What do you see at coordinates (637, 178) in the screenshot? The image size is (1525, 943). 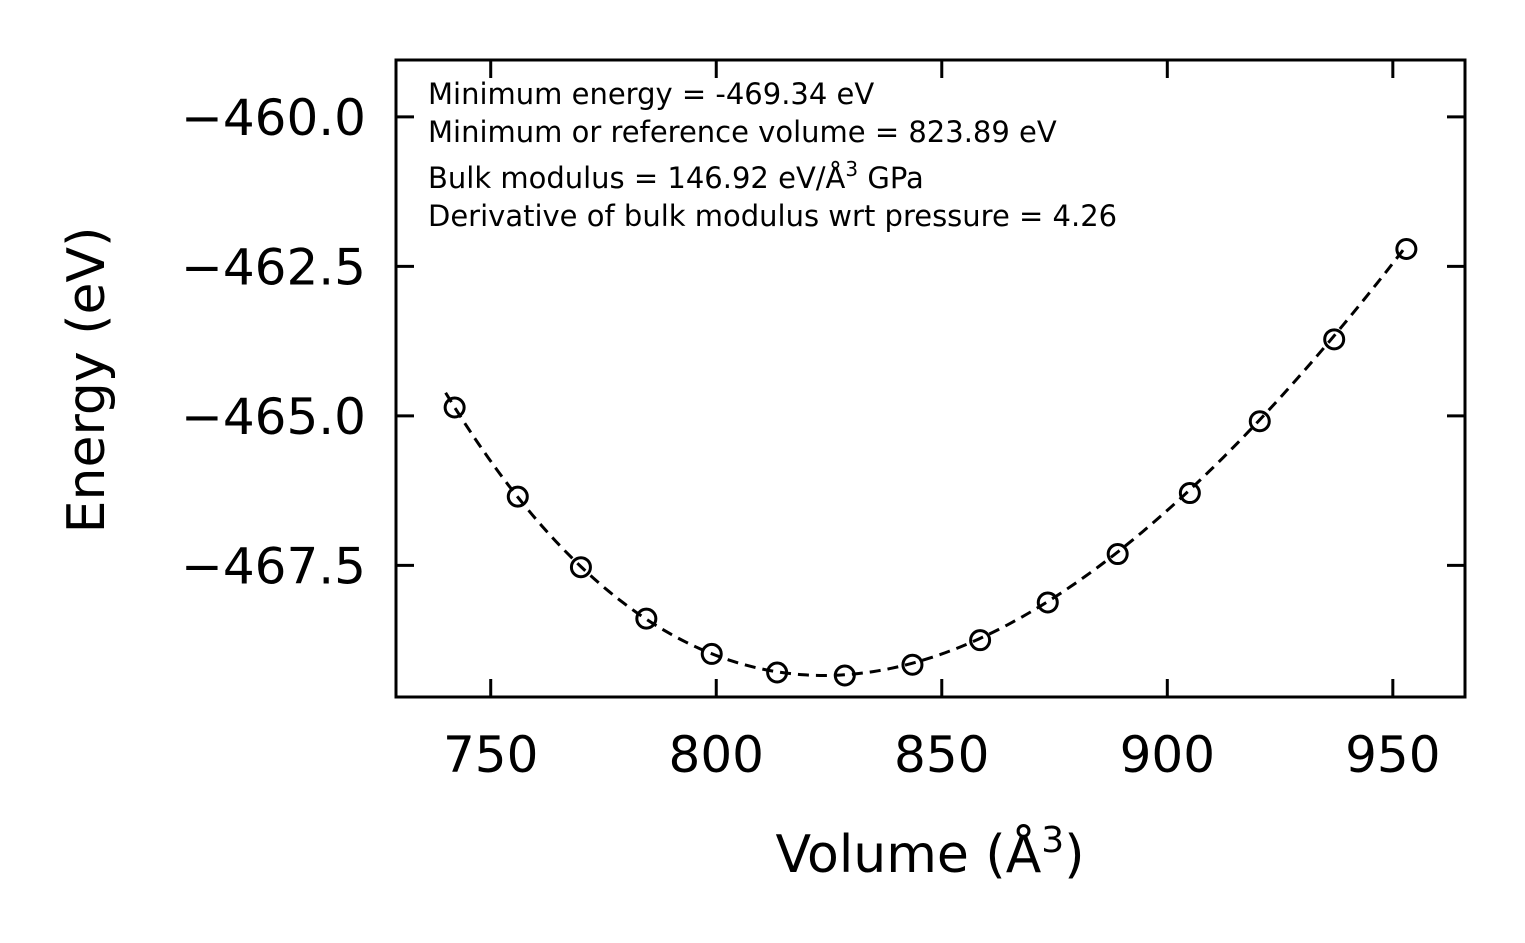 I see `annotation-bulk-modulus-text: Bulk modulus = 146.92 eV/Å` at bounding box center [637, 178].